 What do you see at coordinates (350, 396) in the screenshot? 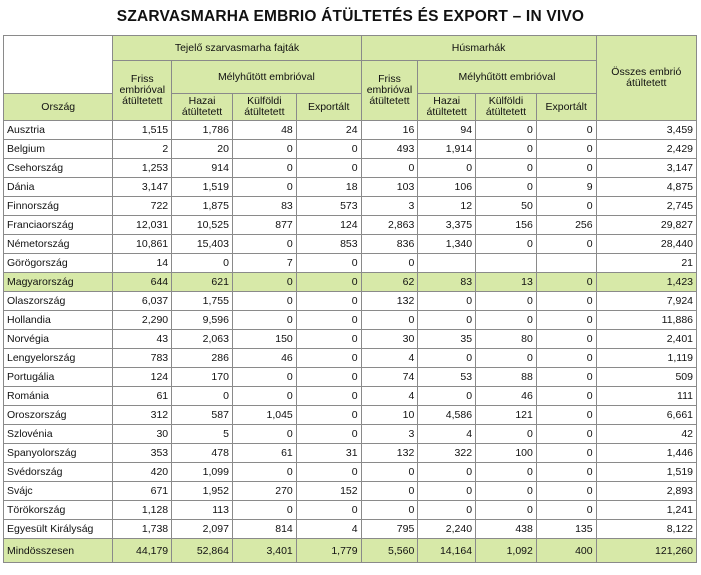
I see `table-row: Románia 61 0 0 0 4 0 46 0 111` at bounding box center [350, 396].